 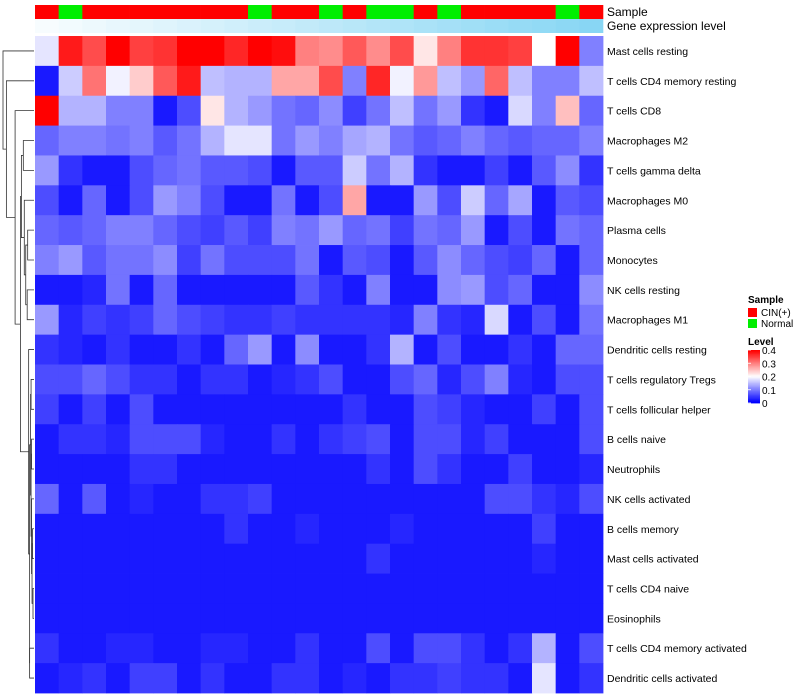 I want to click on legend-sample-swatch-normal, so click(x=752, y=323).